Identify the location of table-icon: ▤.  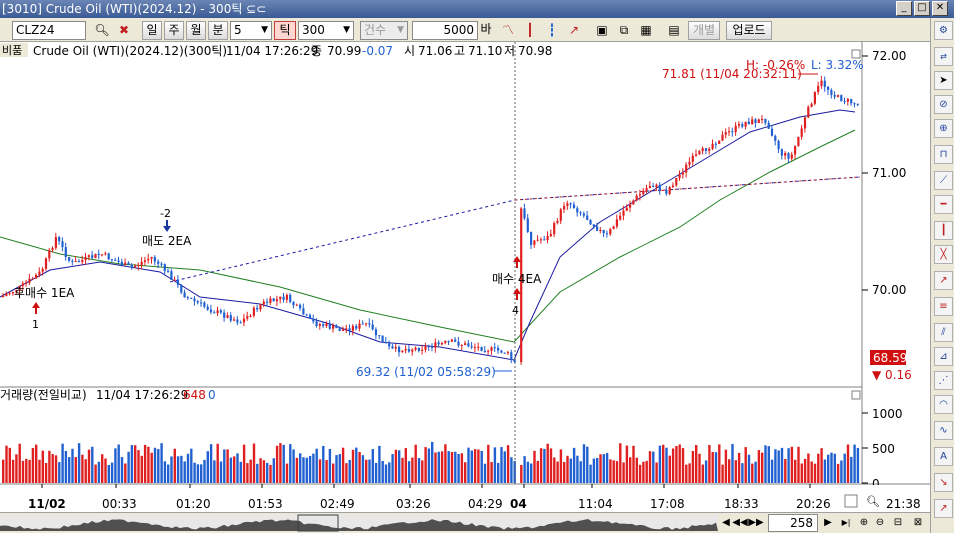
(674, 30).